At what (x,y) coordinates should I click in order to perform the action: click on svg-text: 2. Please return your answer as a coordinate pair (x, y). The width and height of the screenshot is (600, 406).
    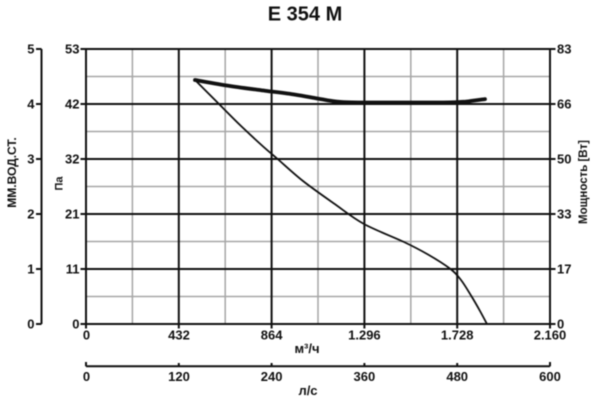
    Looking at the image, I should click on (30, 214).